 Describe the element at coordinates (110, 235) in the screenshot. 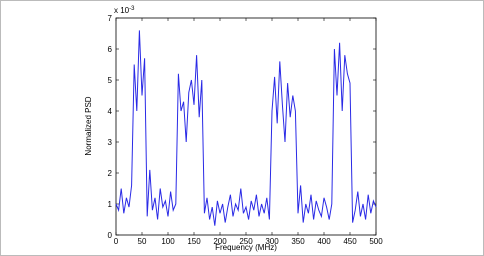

I see `y-tick-label: 0` at that location.